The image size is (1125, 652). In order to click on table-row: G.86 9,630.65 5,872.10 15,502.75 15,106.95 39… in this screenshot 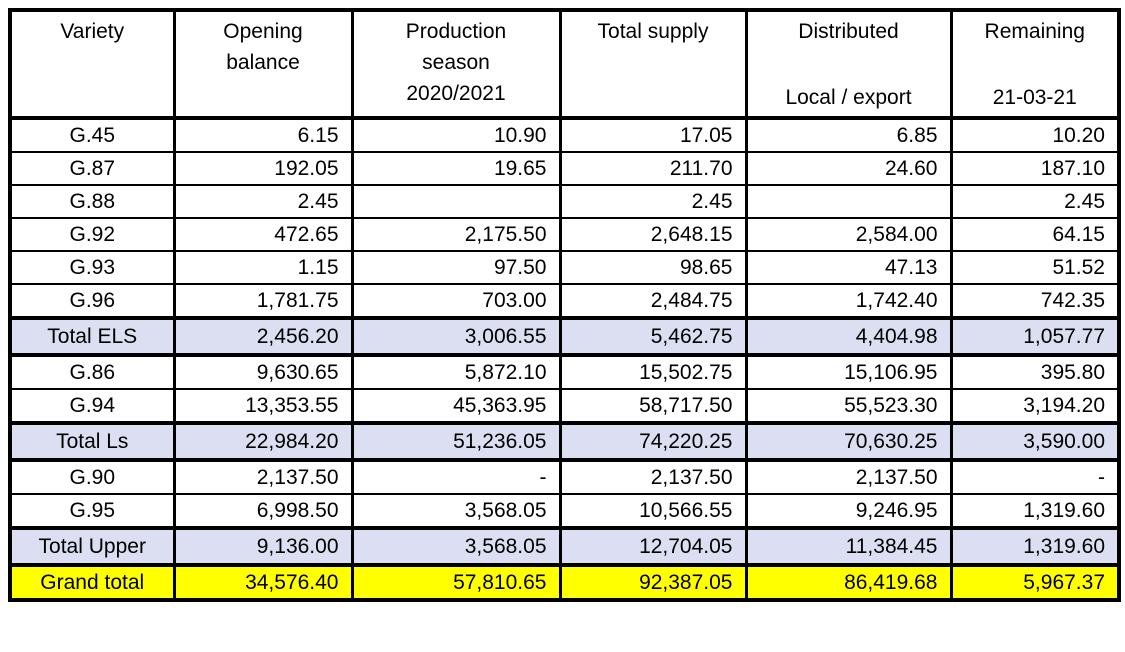, I will do `click(564, 372)`.